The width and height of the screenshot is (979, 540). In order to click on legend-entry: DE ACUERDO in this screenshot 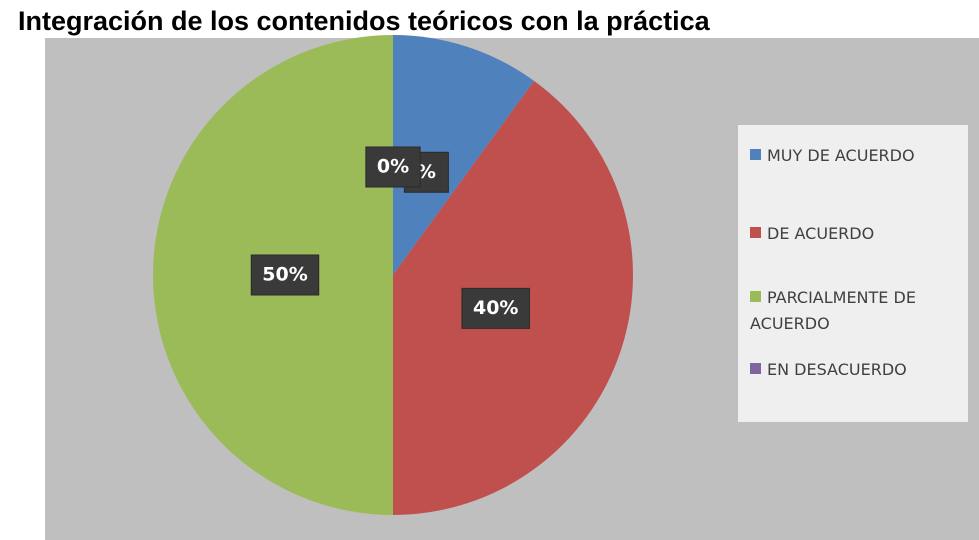, I will do `click(857, 234)`.